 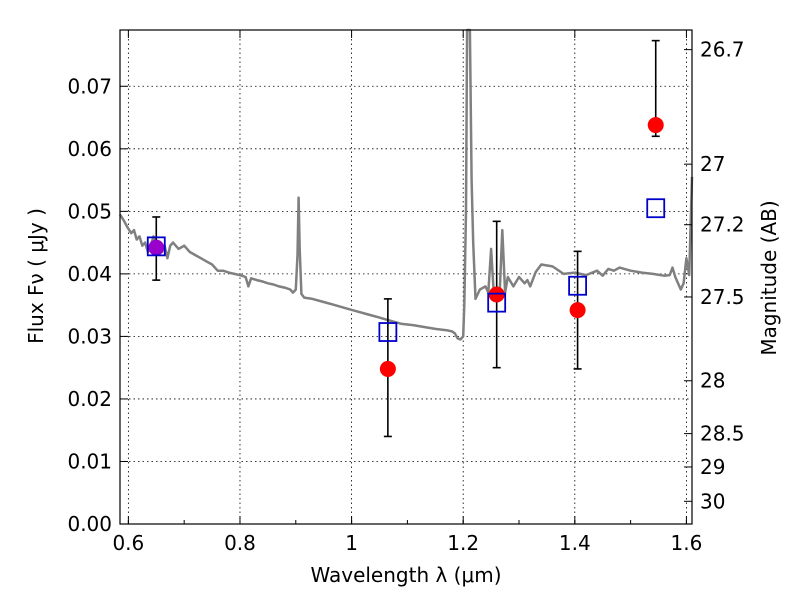 What do you see at coordinates (89, 461) in the screenshot?
I see `y-tick-label: 0.01` at bounding box center [89, 461].